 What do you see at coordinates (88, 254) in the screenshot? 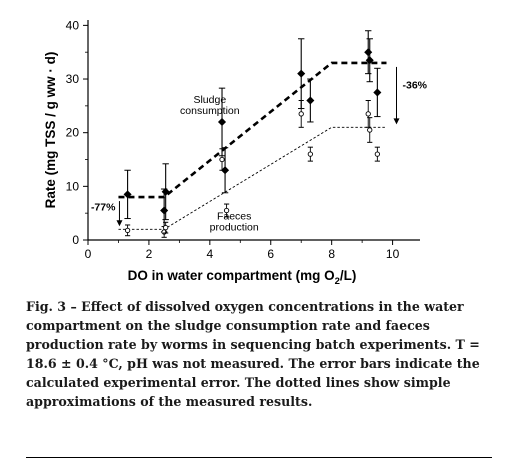
I see `x-tick-label: 0` at bounding box center [88, 254].